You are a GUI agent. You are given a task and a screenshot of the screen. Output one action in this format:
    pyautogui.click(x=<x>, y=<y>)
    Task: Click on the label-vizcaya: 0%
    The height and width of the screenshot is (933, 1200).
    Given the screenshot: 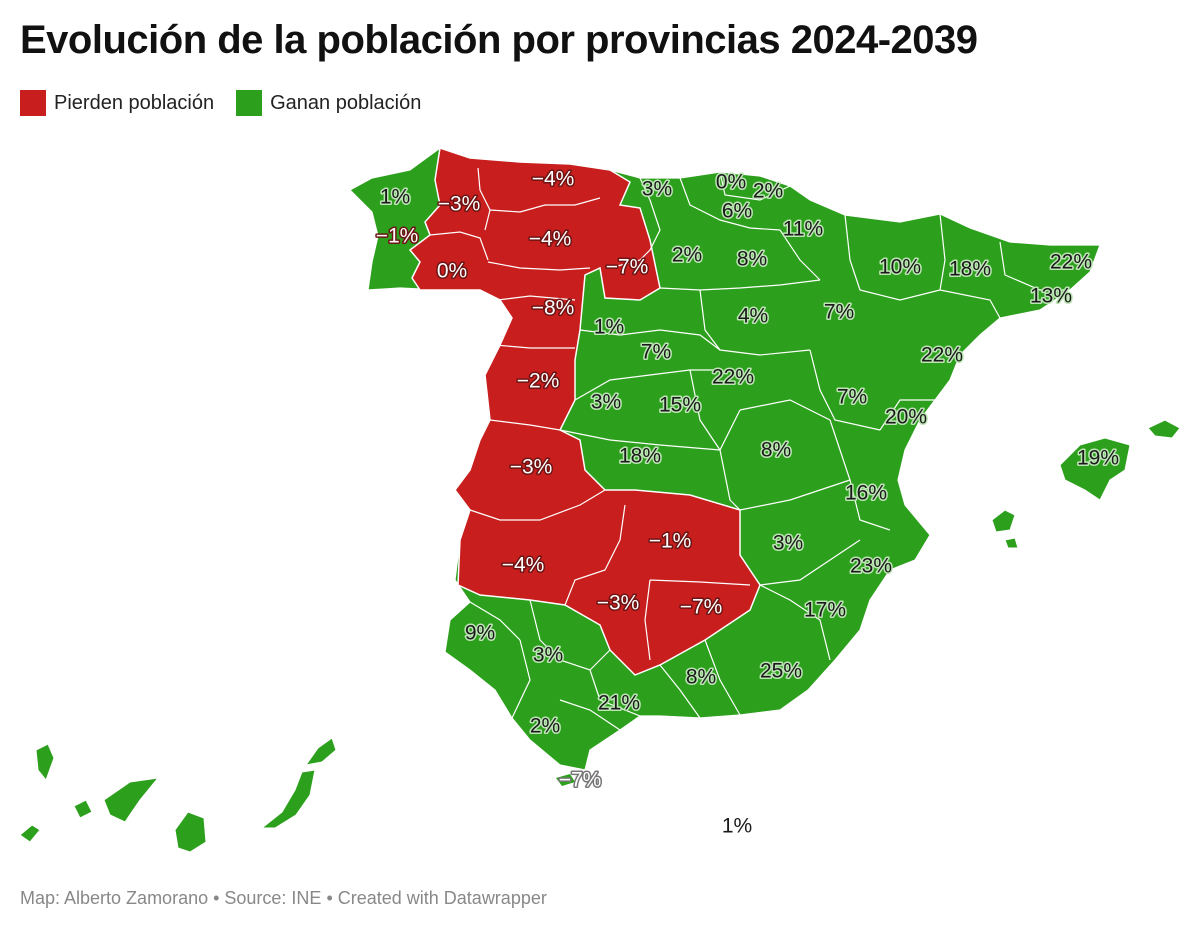 What is the action you would take?
    pyautogui.click(x=731, y=182)
    